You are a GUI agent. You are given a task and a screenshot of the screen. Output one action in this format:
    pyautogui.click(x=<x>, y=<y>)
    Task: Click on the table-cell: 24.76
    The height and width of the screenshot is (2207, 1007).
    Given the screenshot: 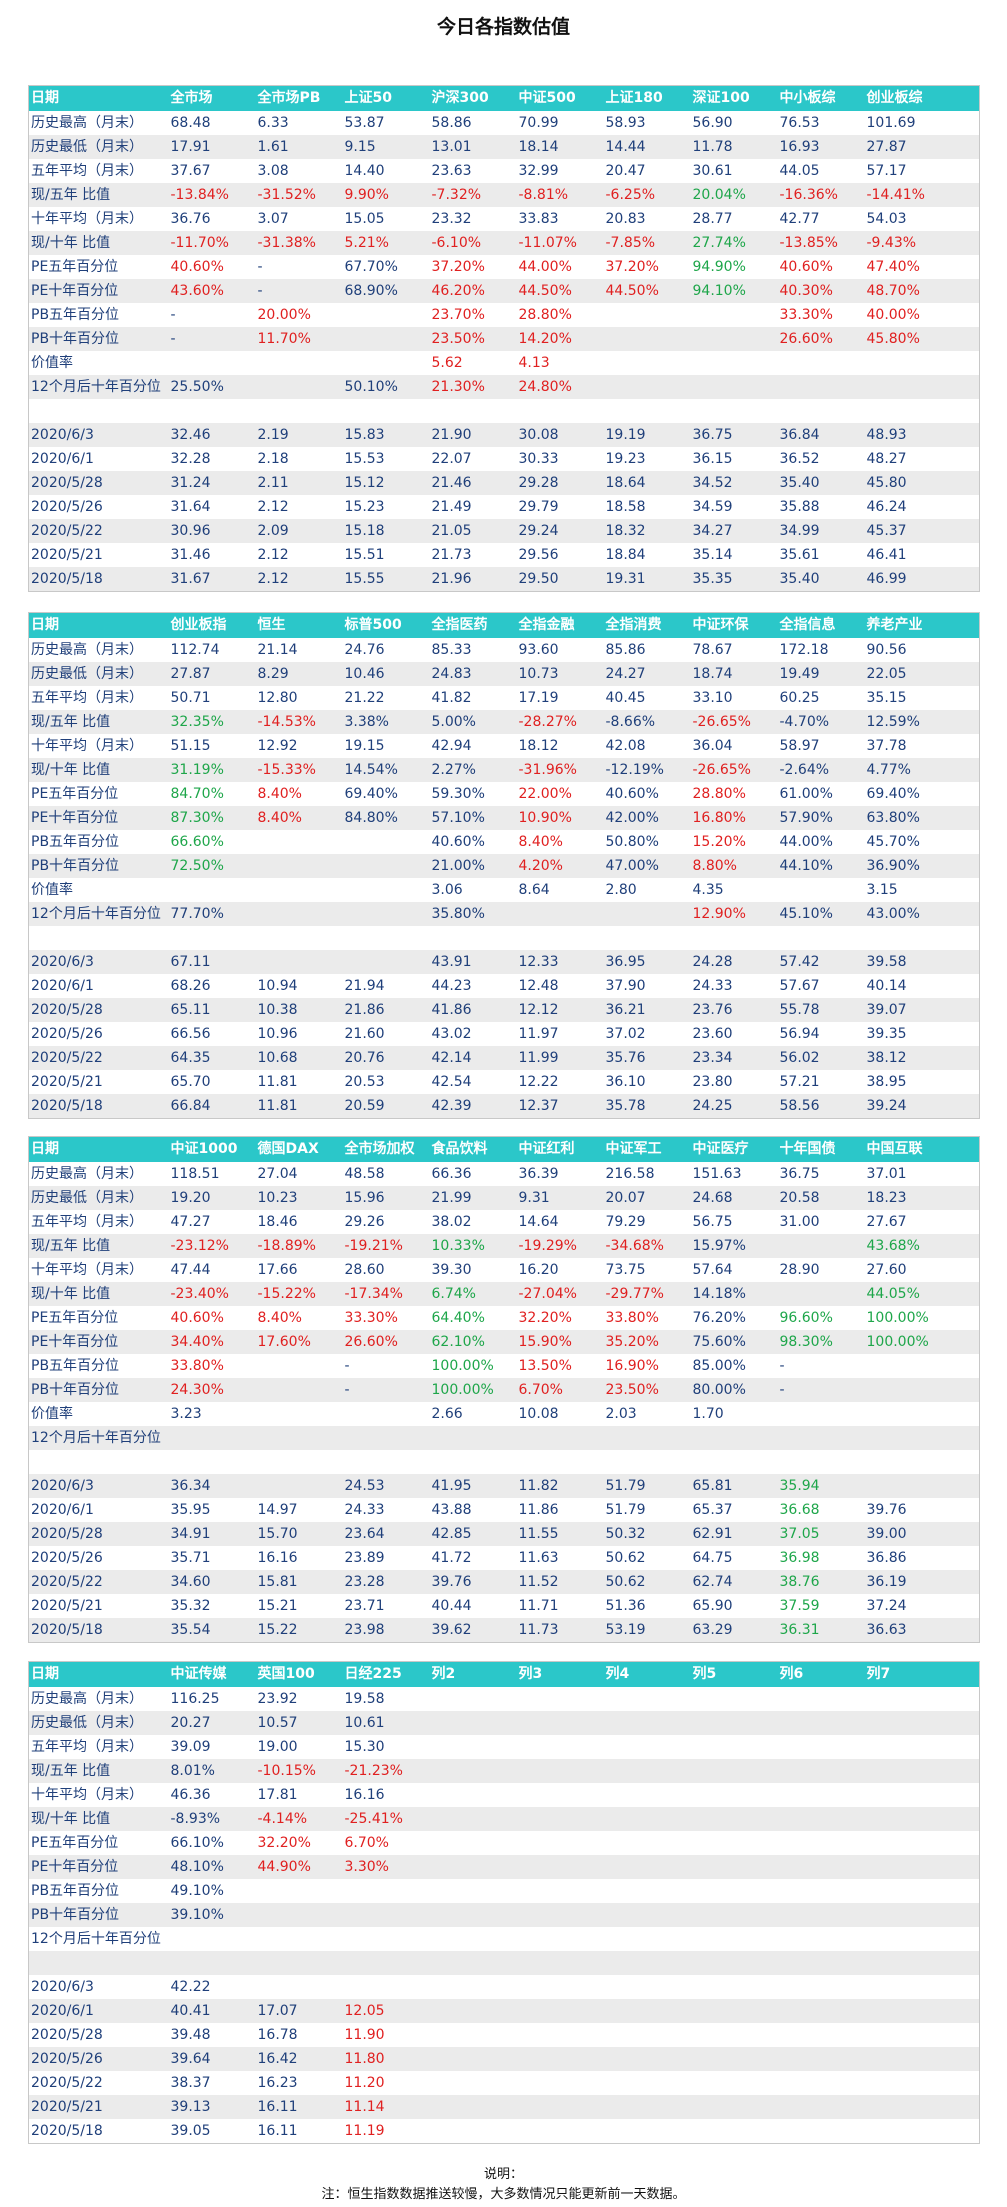 What is the action you would take?
    pyautogui.click(x=386, y=650)
    